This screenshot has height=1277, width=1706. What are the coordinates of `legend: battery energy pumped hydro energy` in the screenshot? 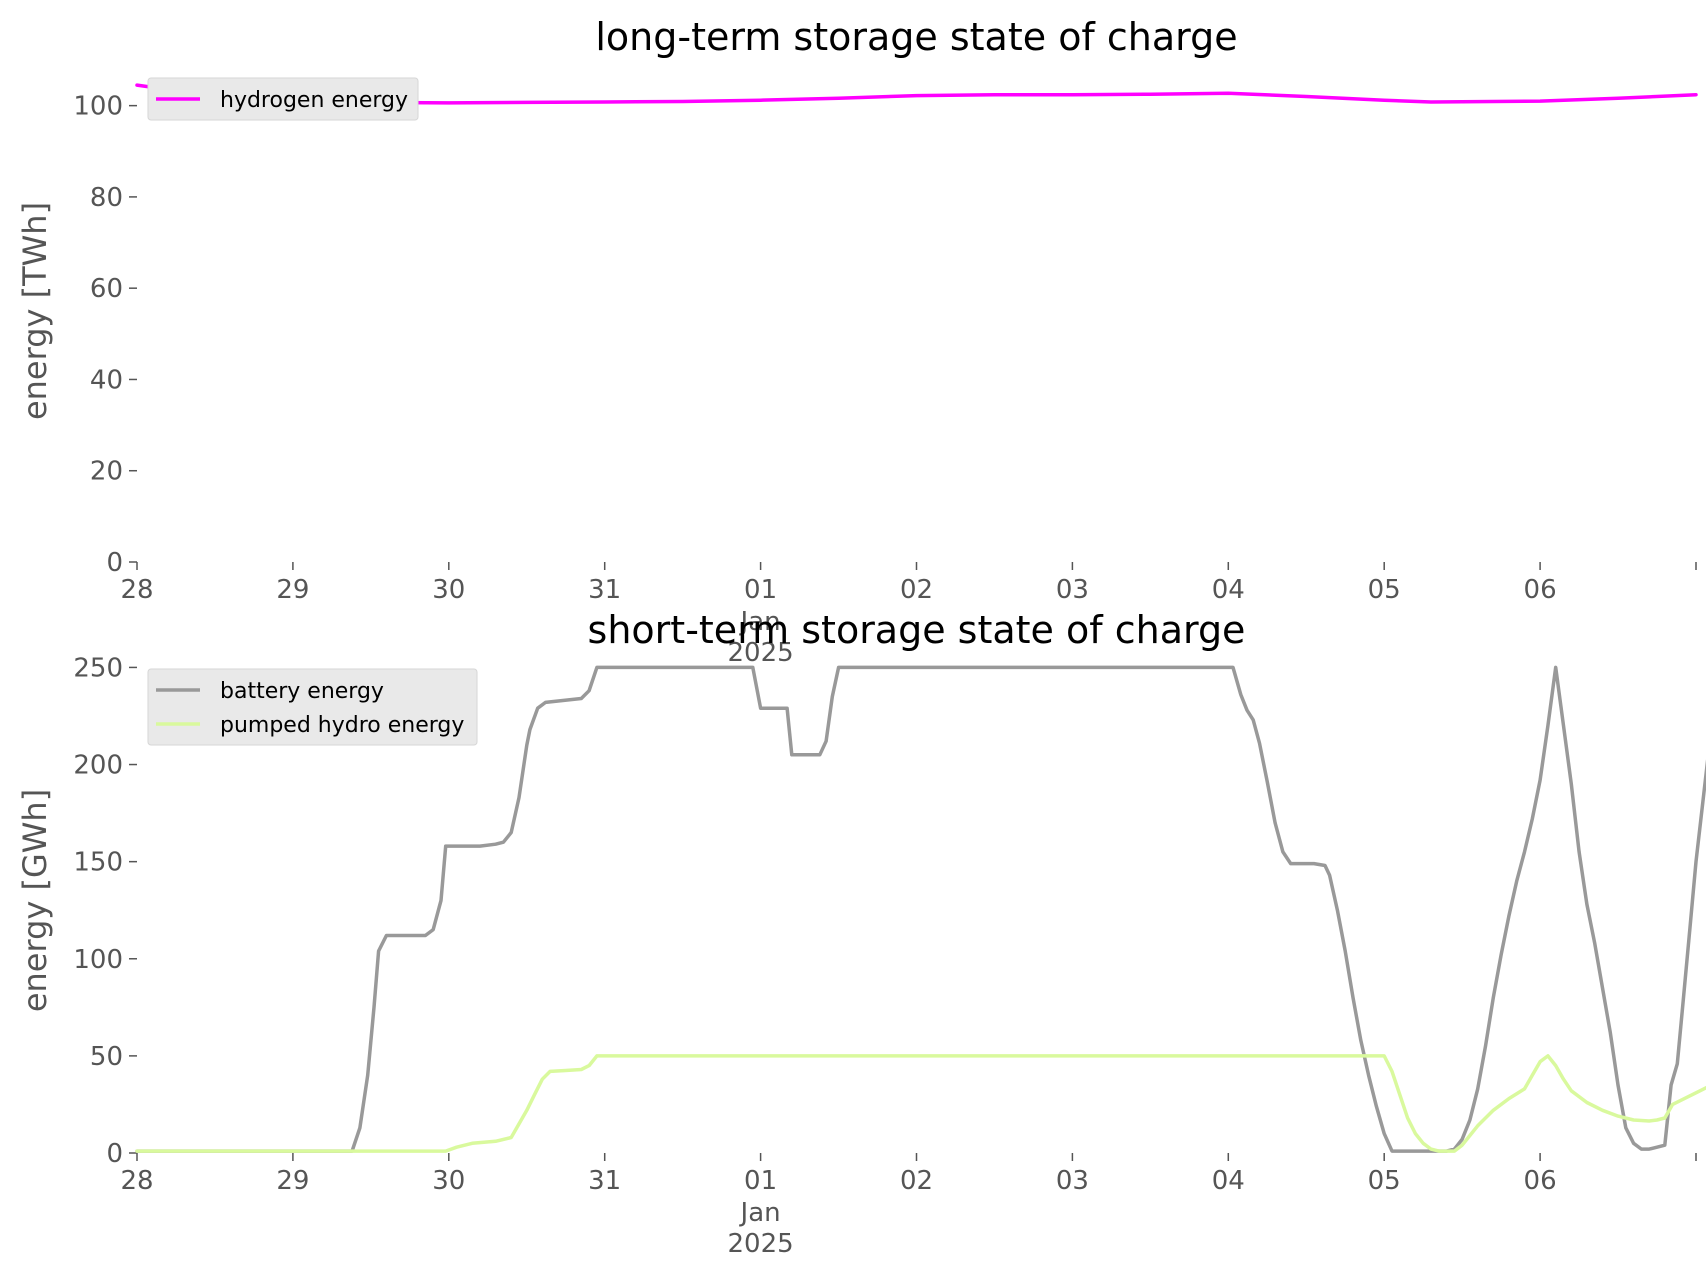 It's located at (312, 707).